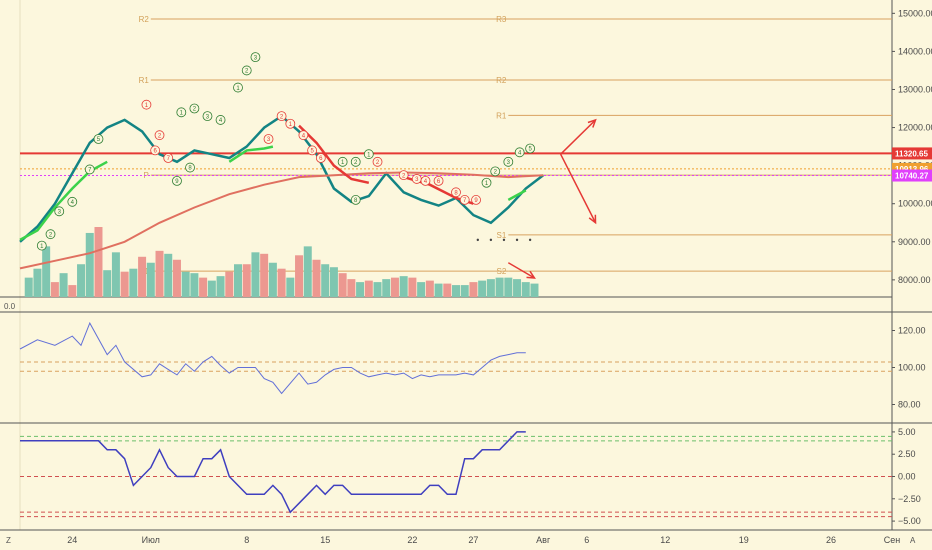  I want to click on price-tag, so click(912, 175).